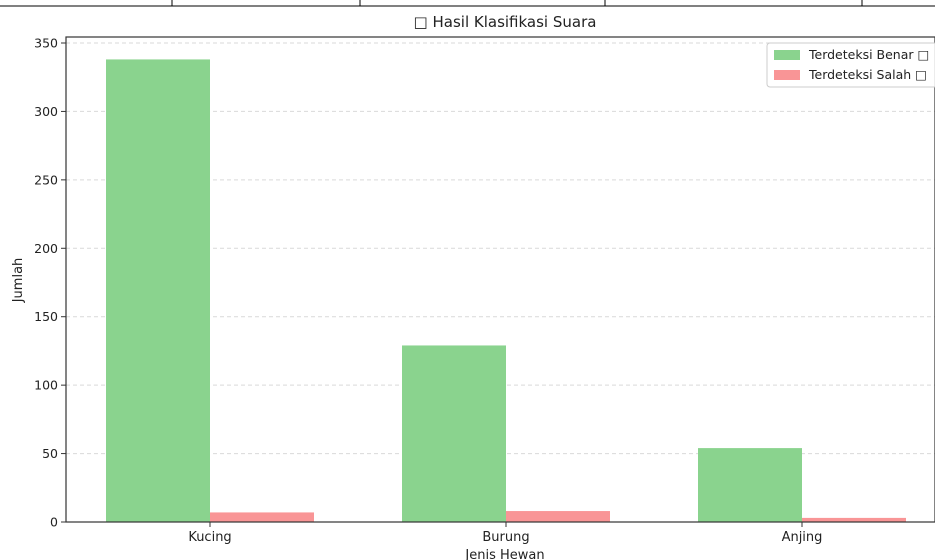 The height and width of the screenshot is (560, 935). Describe the element at coordinates (46, 316) in the screenshot. I see `y-tick-label-150: 150` at that location.